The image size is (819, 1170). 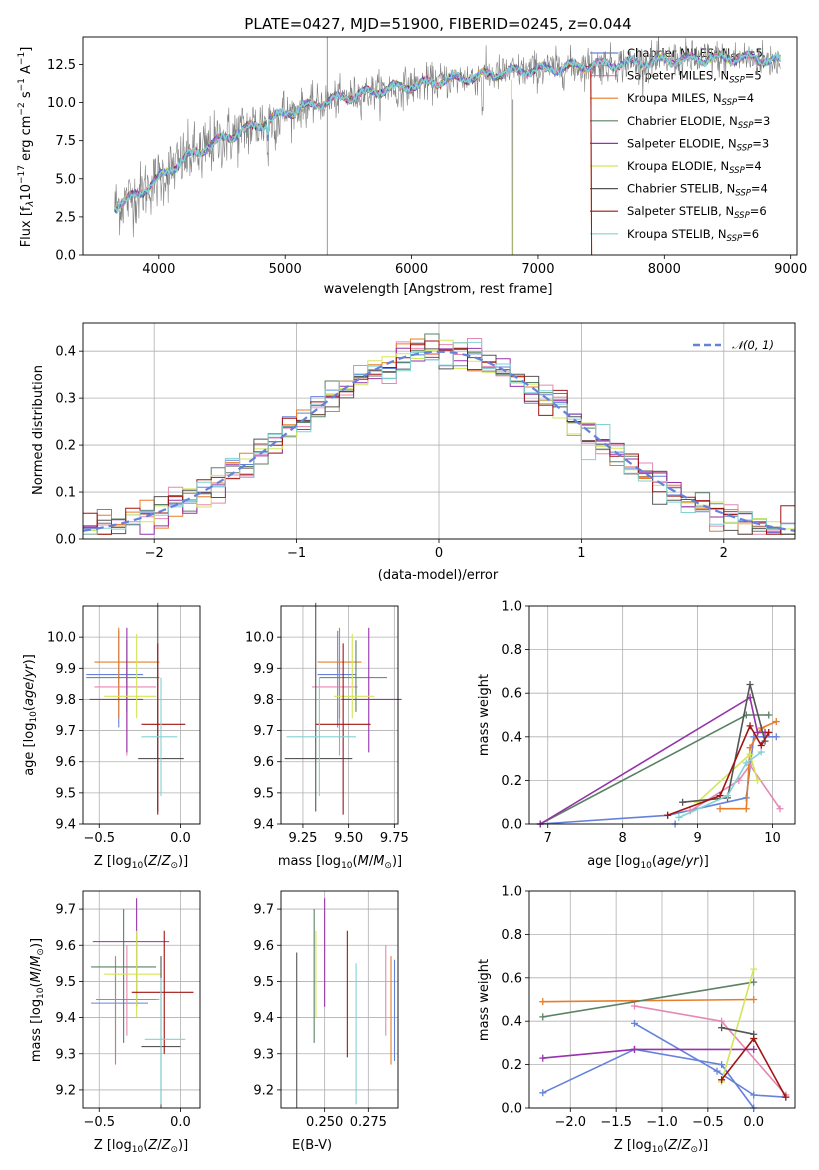 I want to click on mass-age-ytick-label: 9.4, so click(x=263, y=825).